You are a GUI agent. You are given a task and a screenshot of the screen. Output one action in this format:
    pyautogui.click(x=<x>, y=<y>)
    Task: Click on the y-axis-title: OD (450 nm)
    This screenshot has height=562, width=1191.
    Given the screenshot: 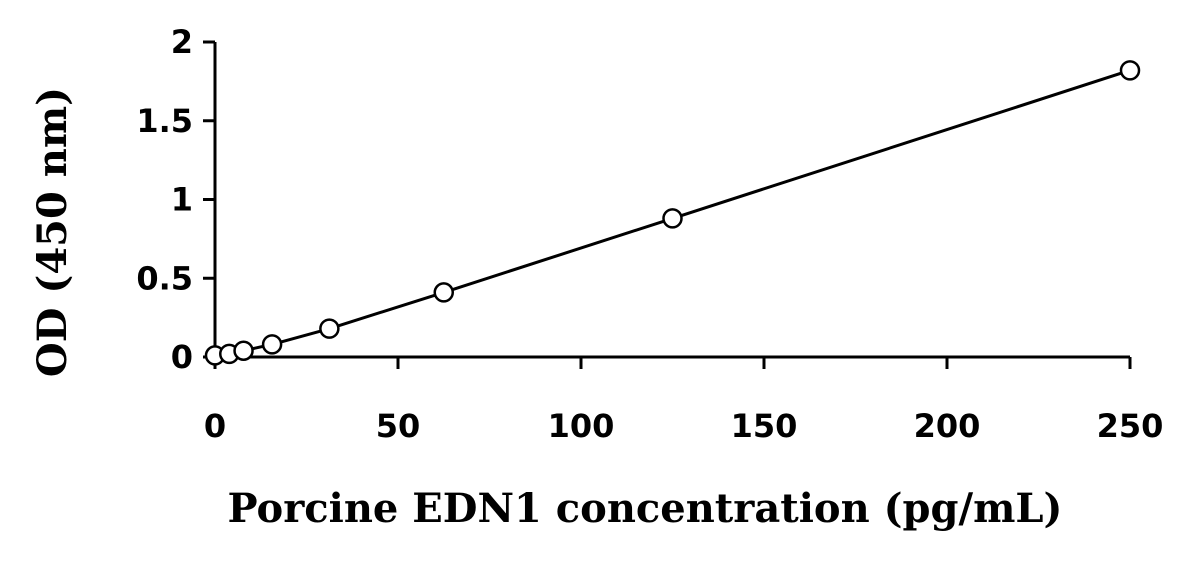 What is the action you would take?
    pyautogui.click(x=52, y=232)
    